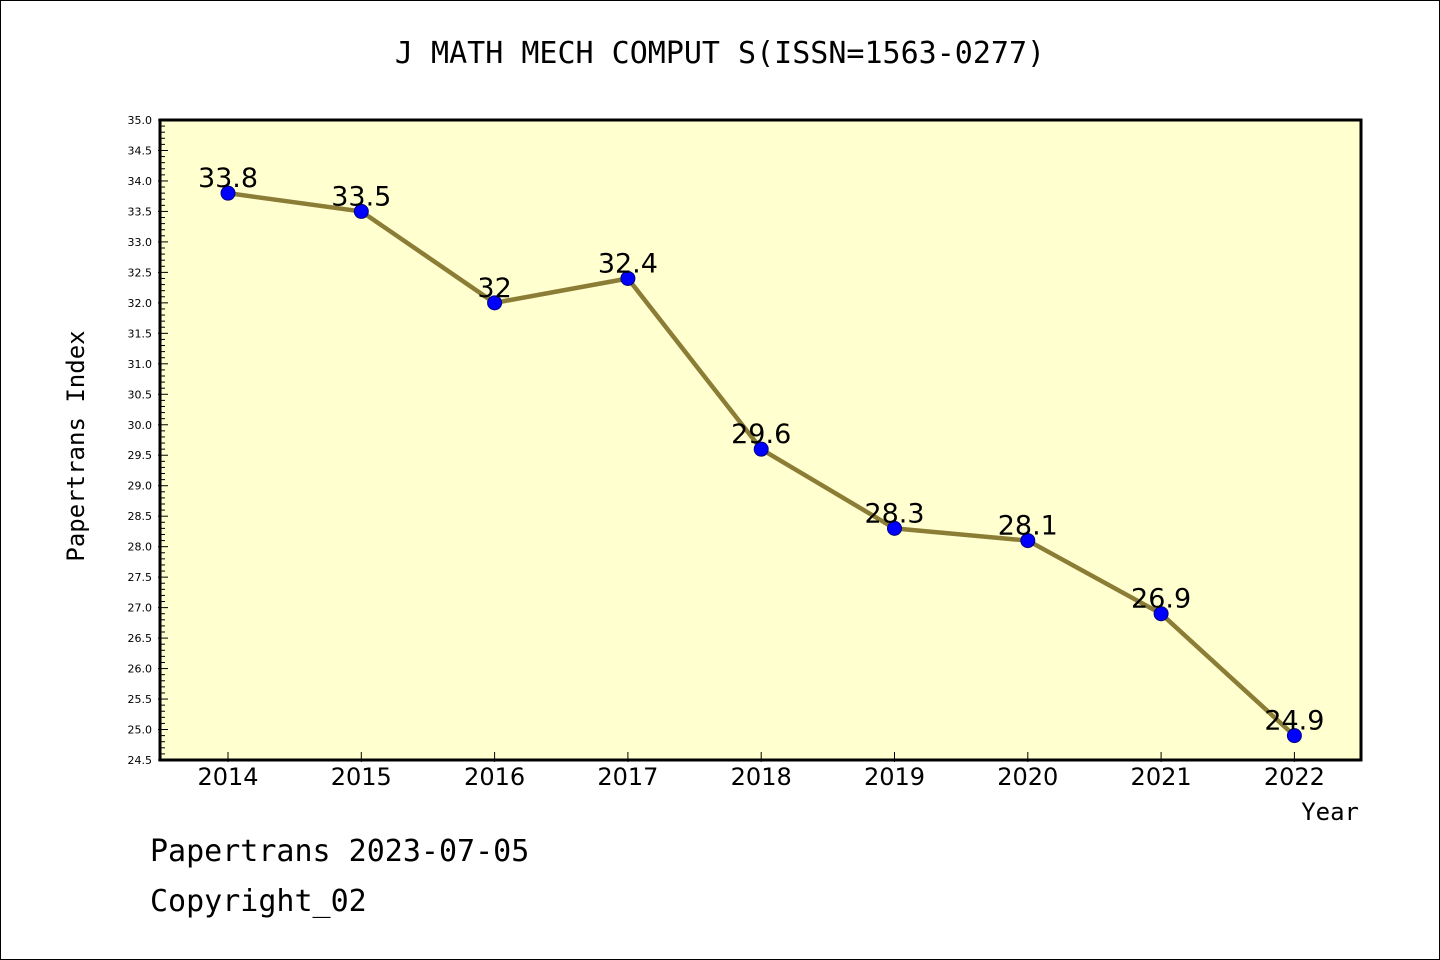 This screenshot has height=960, width=1440. I want to click on y-tick-label: 25.5, so click(140, 699).